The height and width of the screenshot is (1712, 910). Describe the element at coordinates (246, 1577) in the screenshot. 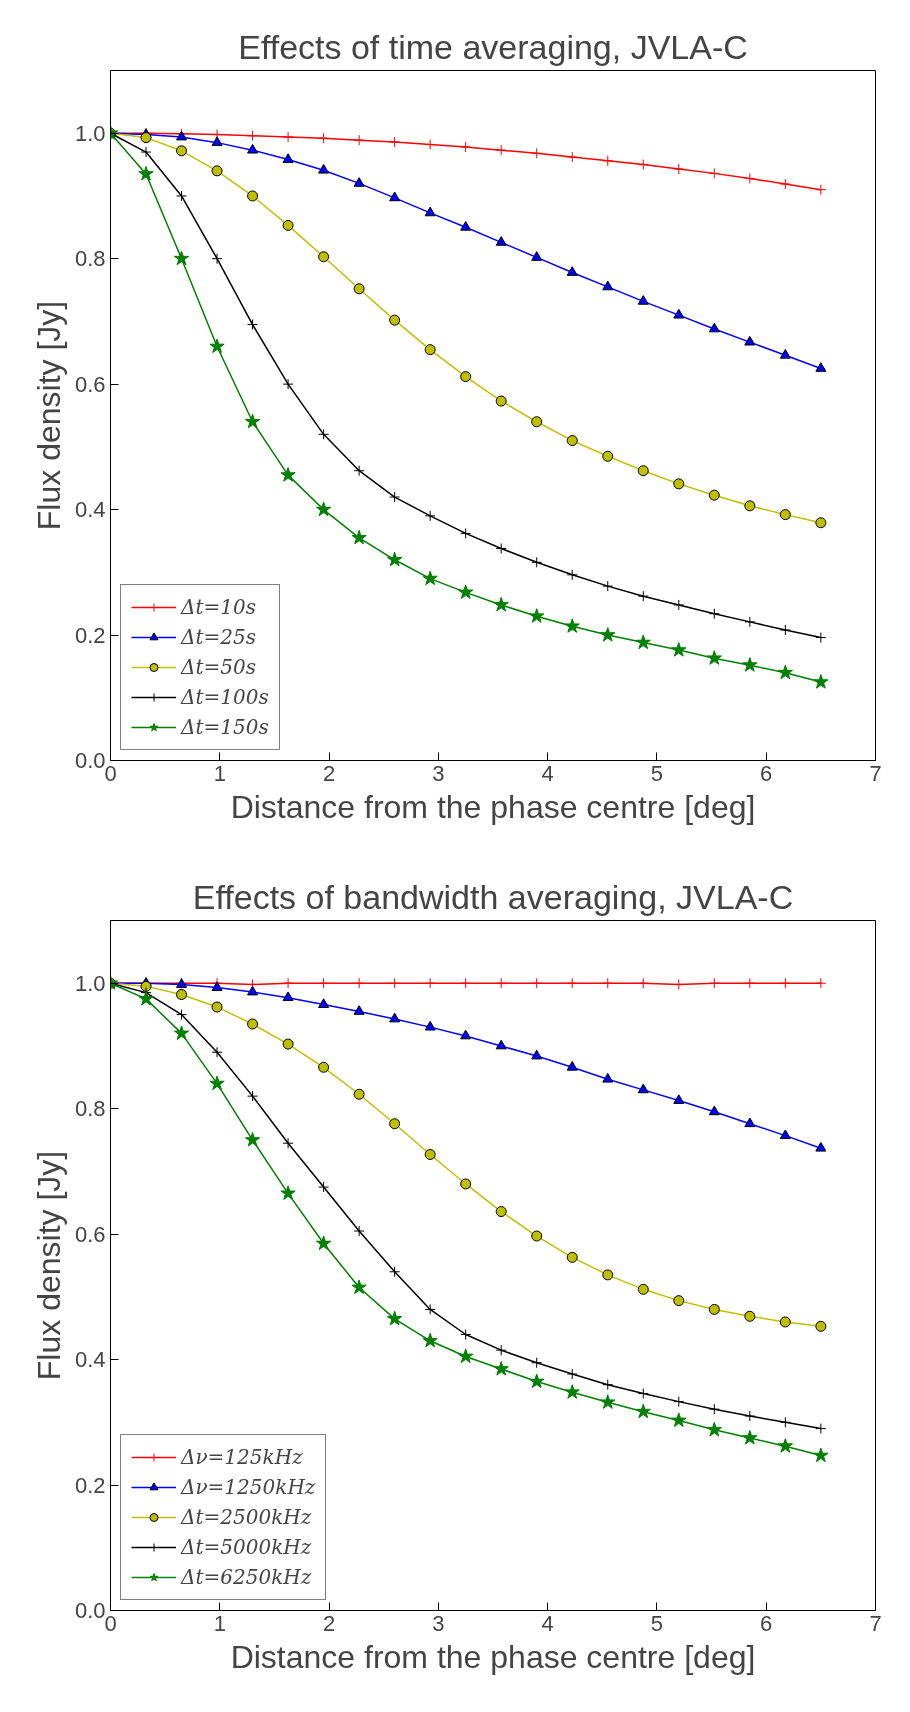

I see `legend-label: Δt=6250kHz` at that location.